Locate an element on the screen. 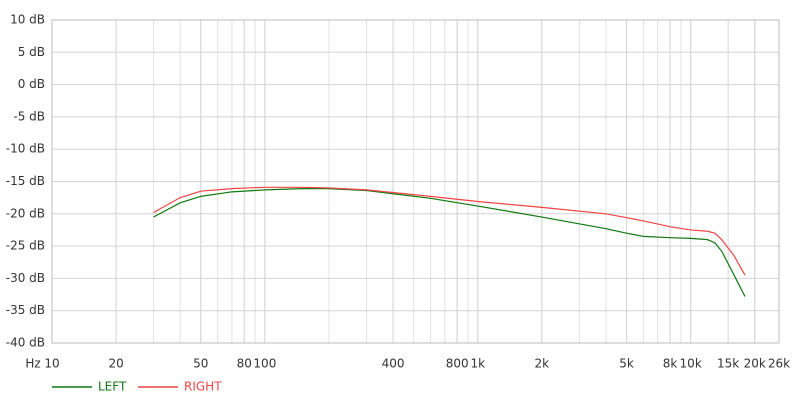 The image size is (800, 400). x-tick-label: 5k is located at coordinates (626, 364).